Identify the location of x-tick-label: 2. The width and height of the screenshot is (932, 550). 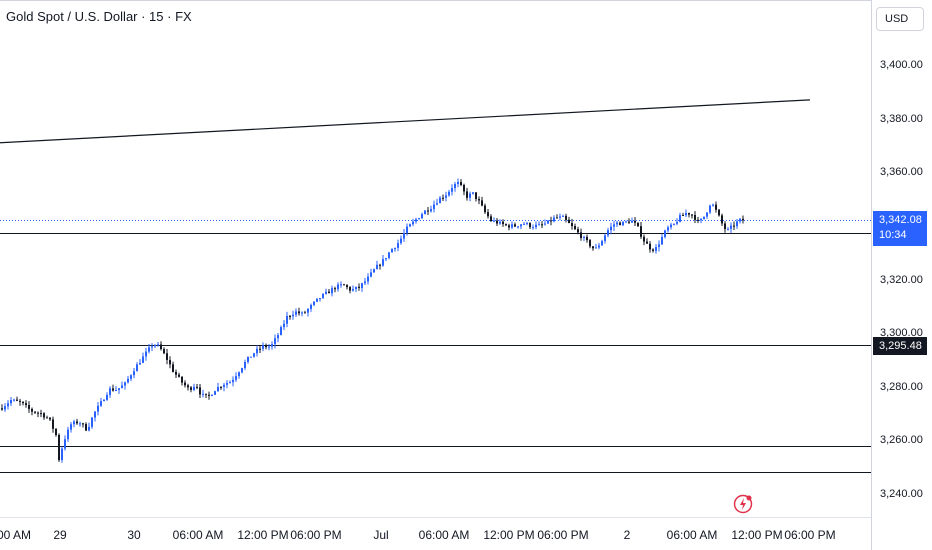
(627, 535).